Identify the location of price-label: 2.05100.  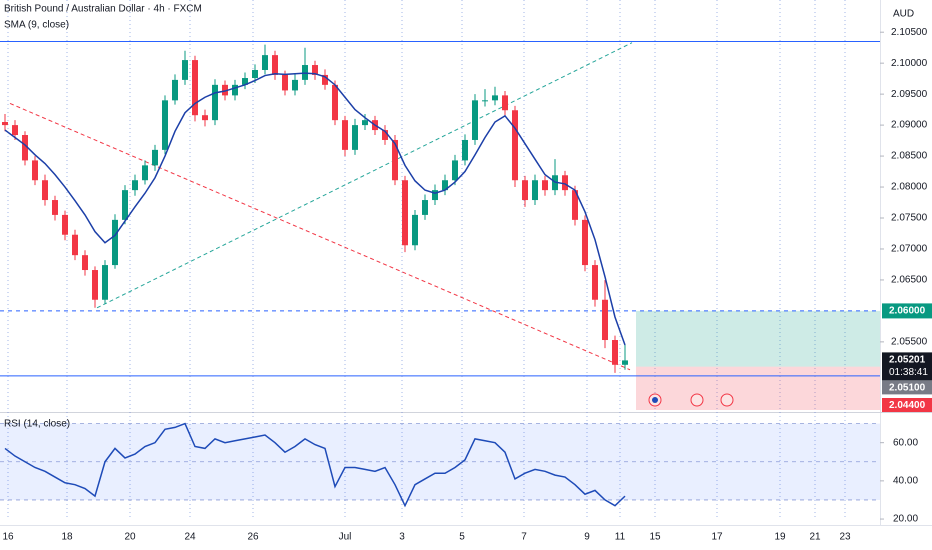
(907, 388).